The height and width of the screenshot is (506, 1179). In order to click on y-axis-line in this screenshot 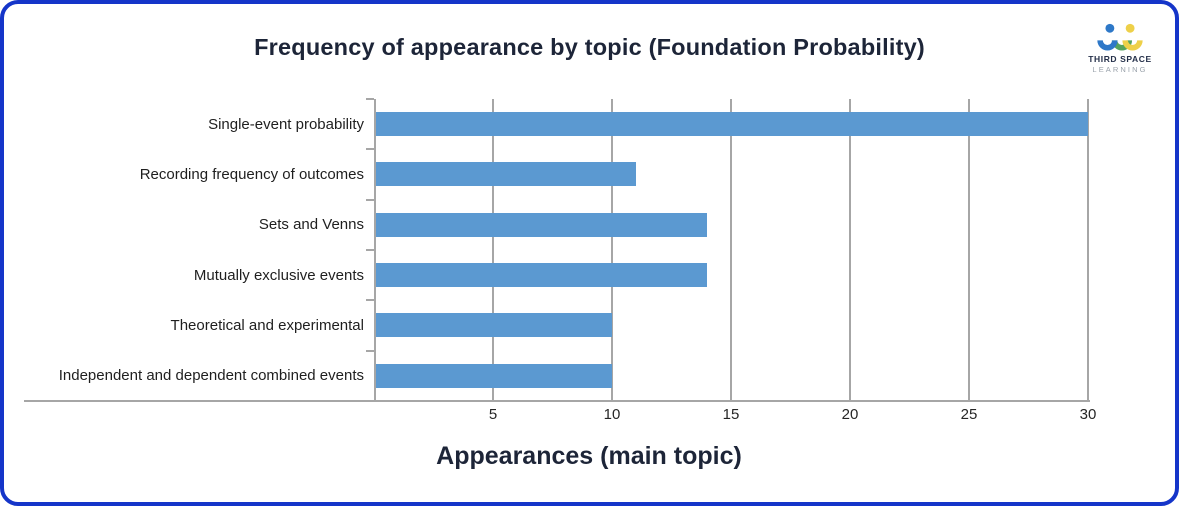, I will do `click(375, 250)`.